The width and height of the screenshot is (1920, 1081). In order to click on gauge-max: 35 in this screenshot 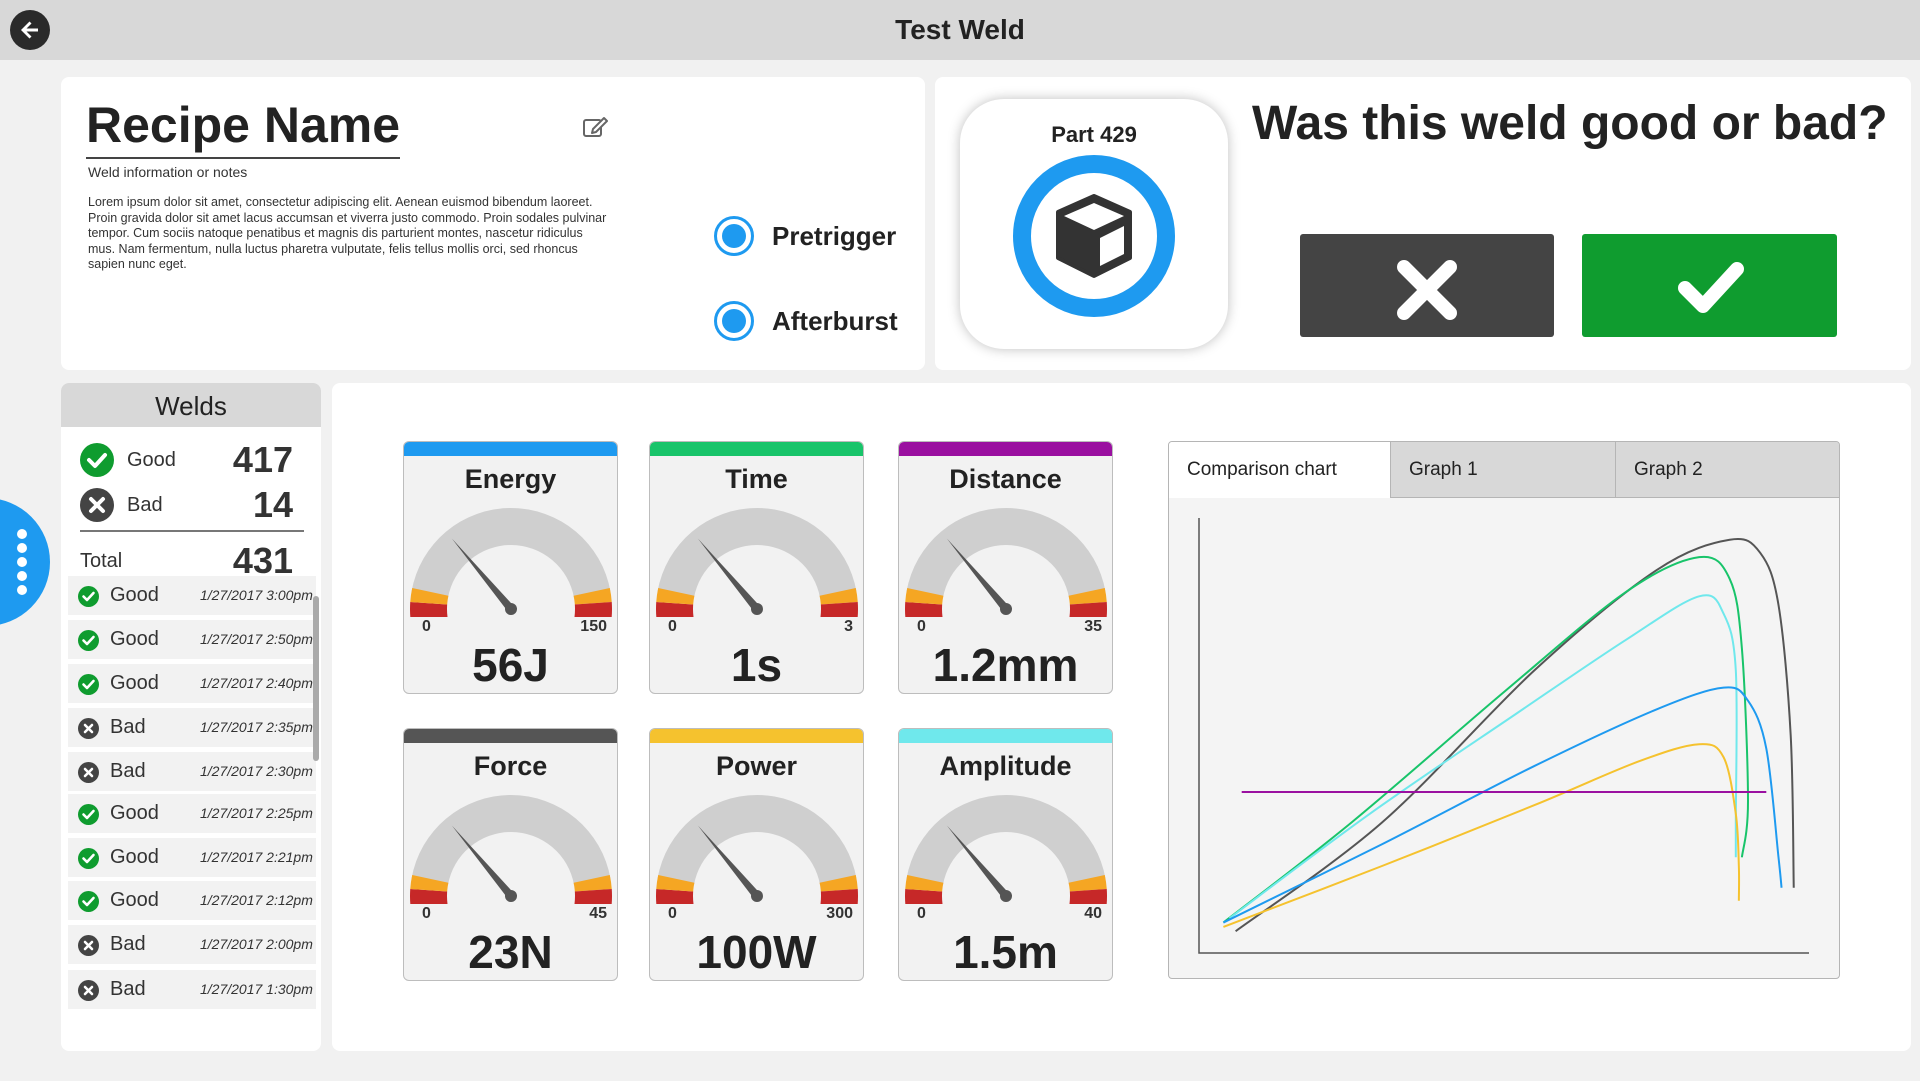, I will do `click(1093, 626)`.